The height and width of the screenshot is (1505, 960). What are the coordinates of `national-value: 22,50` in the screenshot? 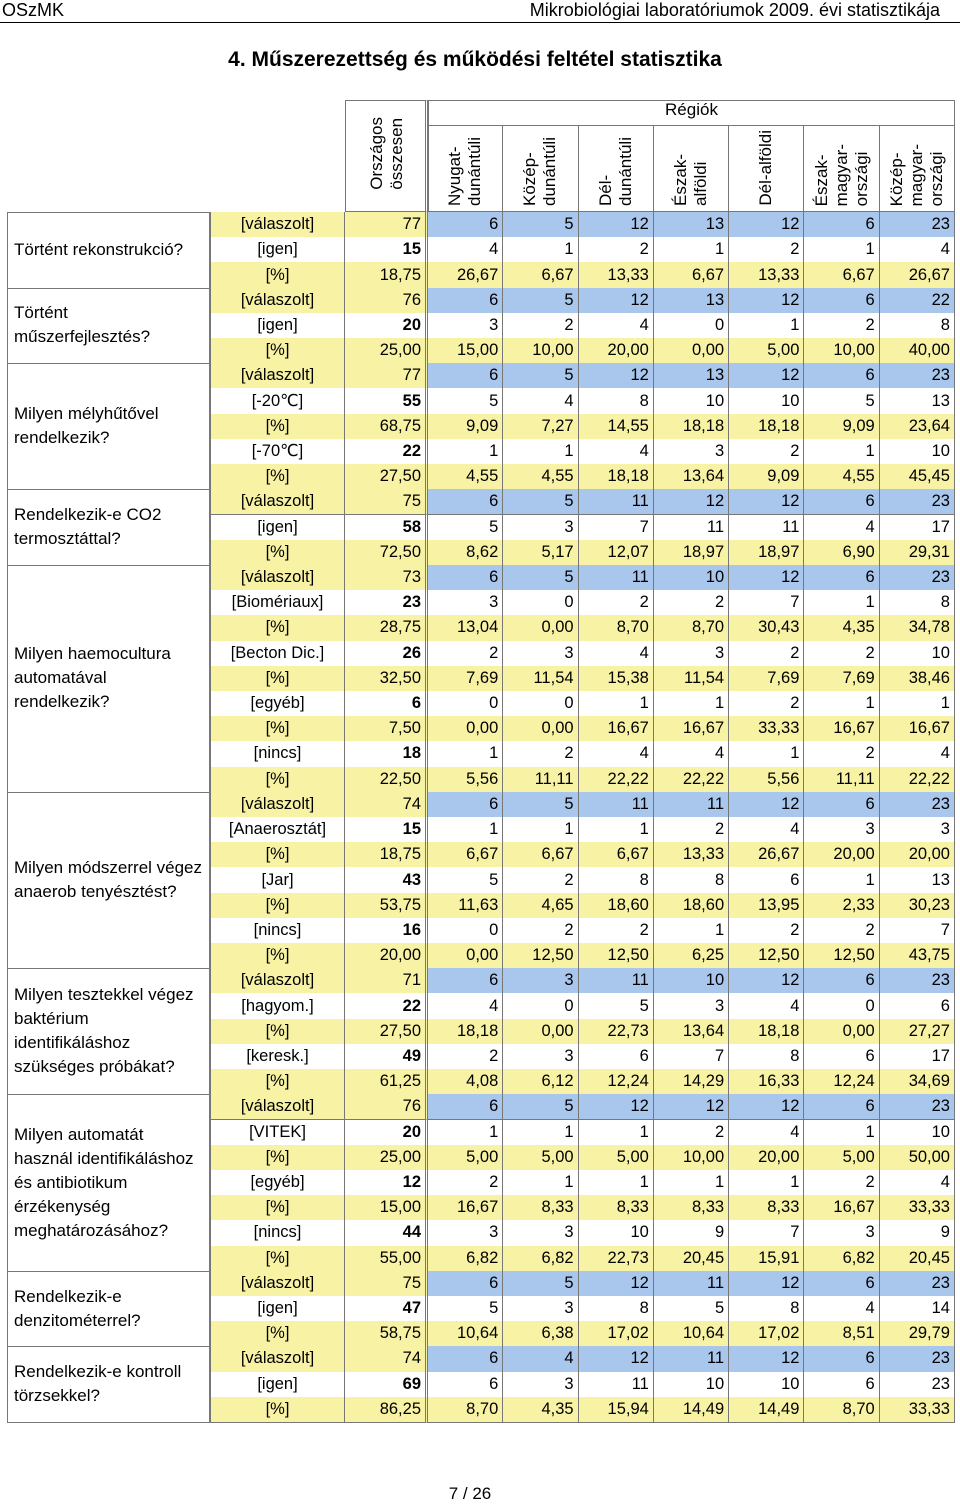 It's located at (386, 779).